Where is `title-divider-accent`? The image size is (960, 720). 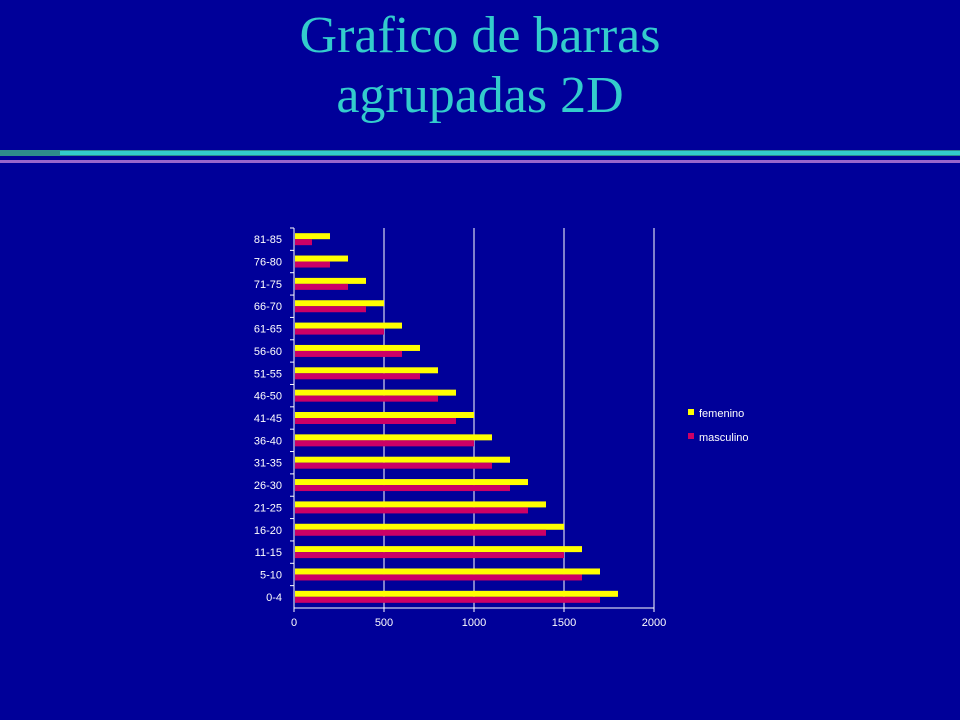 title-divider-accent is located at coordinates (480, 161).